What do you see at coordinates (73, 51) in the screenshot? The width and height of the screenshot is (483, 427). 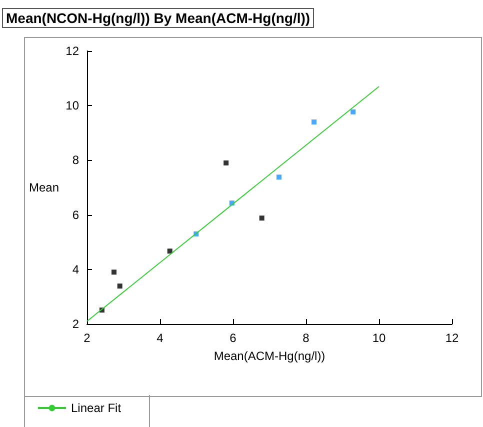 I see `y-tick-label: 12` at bounding box center [73, 51].